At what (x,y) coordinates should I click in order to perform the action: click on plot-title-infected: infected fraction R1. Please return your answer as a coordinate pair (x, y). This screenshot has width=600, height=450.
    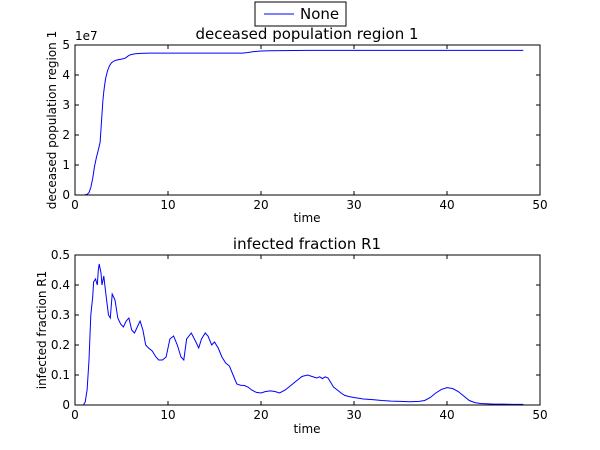
    Looking at the image, I should click on (307, 244).